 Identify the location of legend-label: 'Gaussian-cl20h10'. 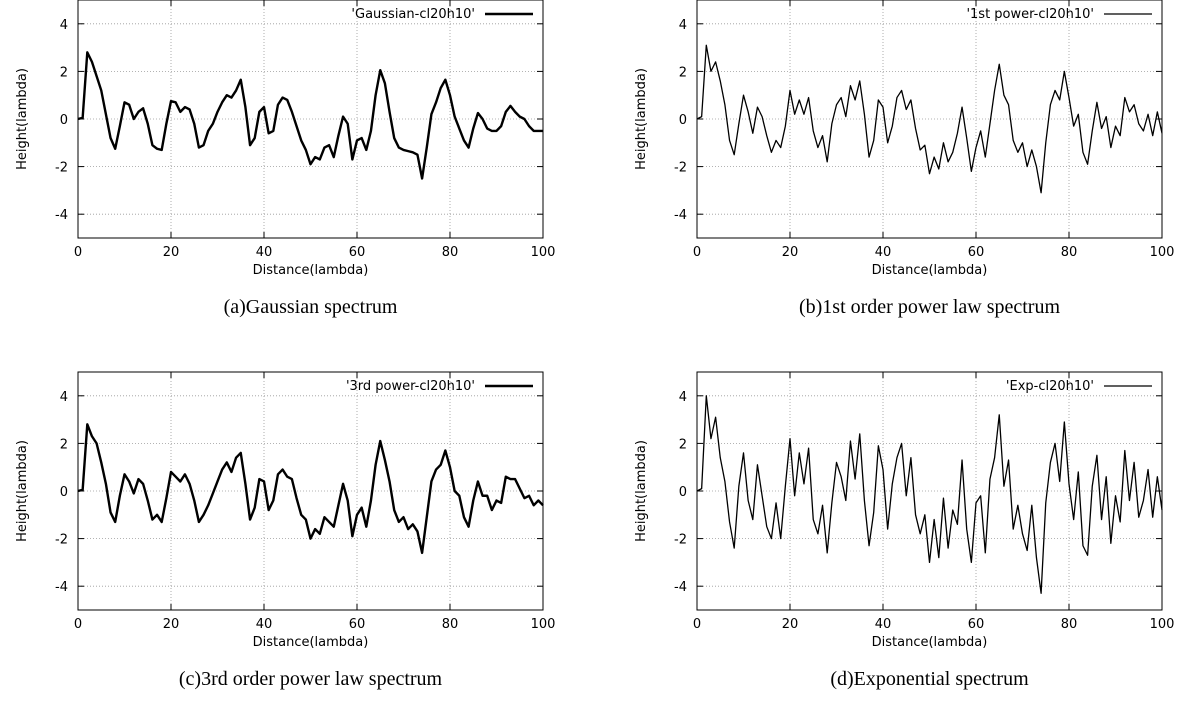
(413, 14).